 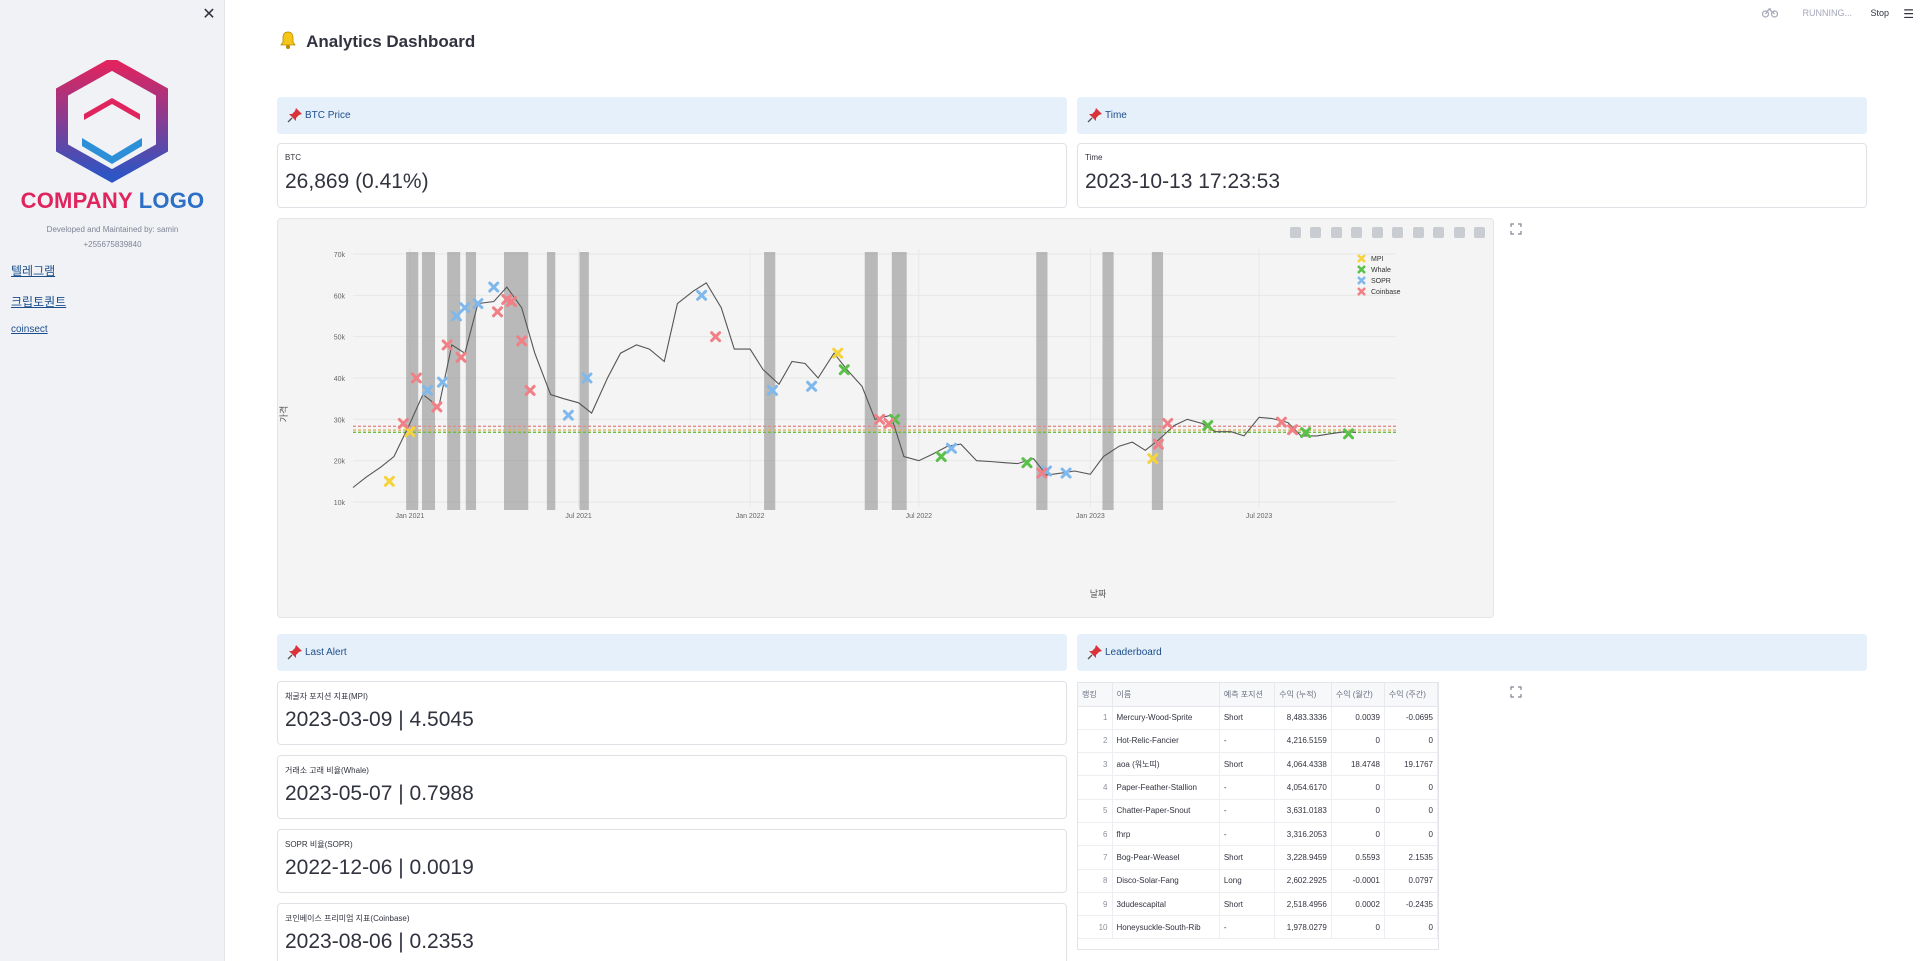 I want to click on zoom-in-icon, so click(x=1398, y=232).